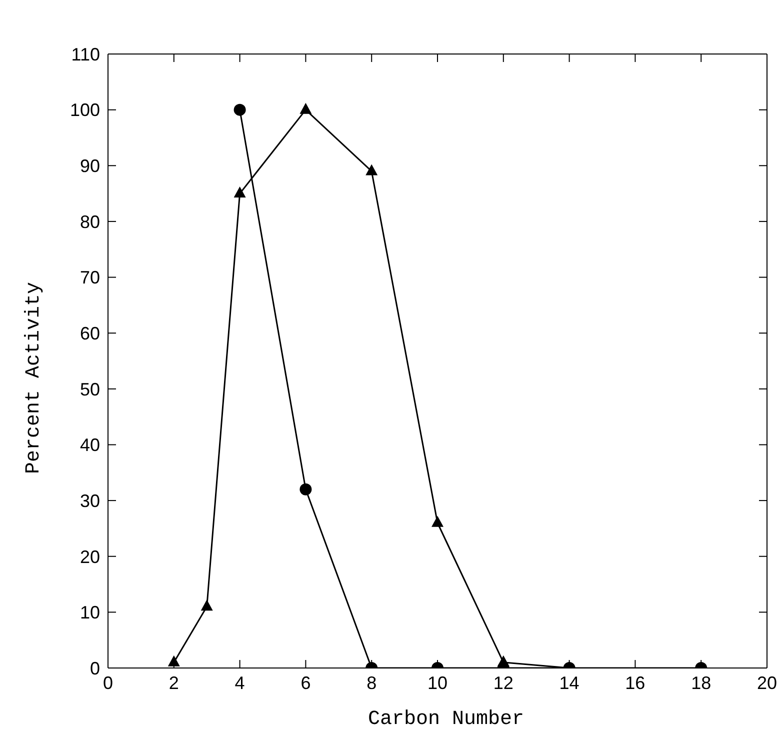  Describe the element at coordinates (446, 719) in the screenshot. I see `x-axis-title: Carbon Number` at that location.